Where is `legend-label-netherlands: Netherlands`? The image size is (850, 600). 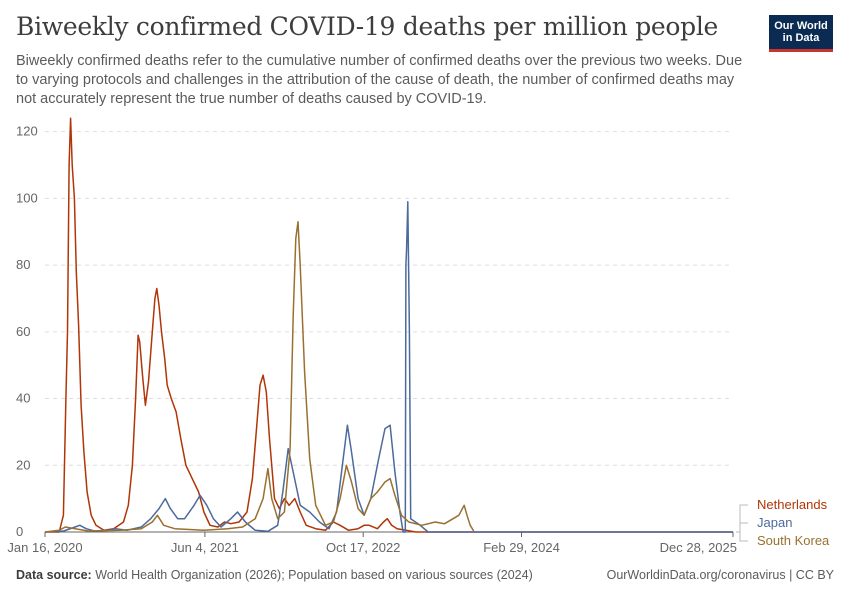
legend-label-netherlands: Netherlands is located at coordinates (792, 504).